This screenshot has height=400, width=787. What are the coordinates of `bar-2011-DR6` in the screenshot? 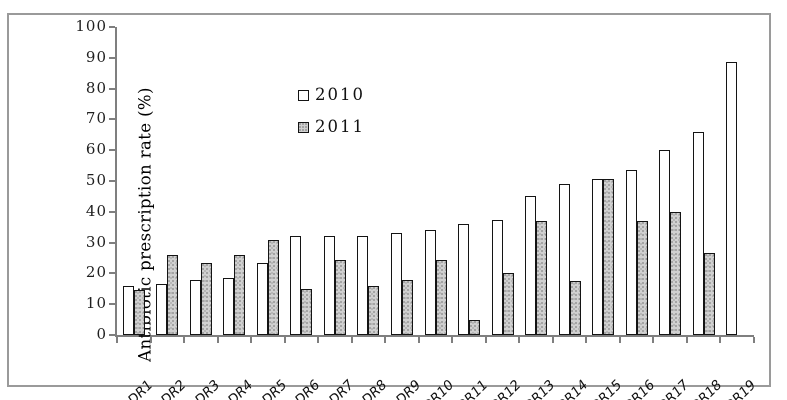 It's located at (307, 311).